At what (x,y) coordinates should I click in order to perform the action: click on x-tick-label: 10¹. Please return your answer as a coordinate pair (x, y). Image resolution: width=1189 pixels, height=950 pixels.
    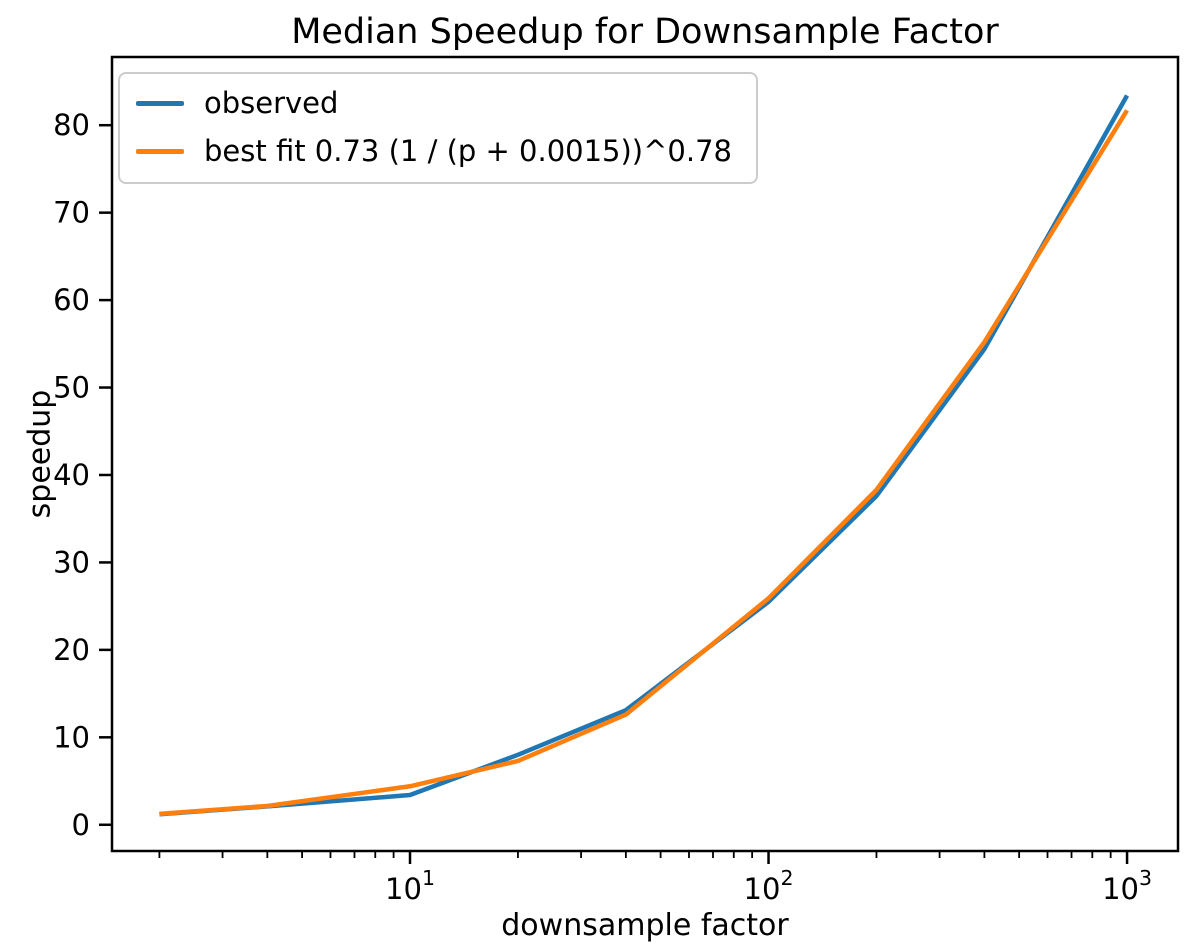
    Looking at the image, I should click on (410, 886).